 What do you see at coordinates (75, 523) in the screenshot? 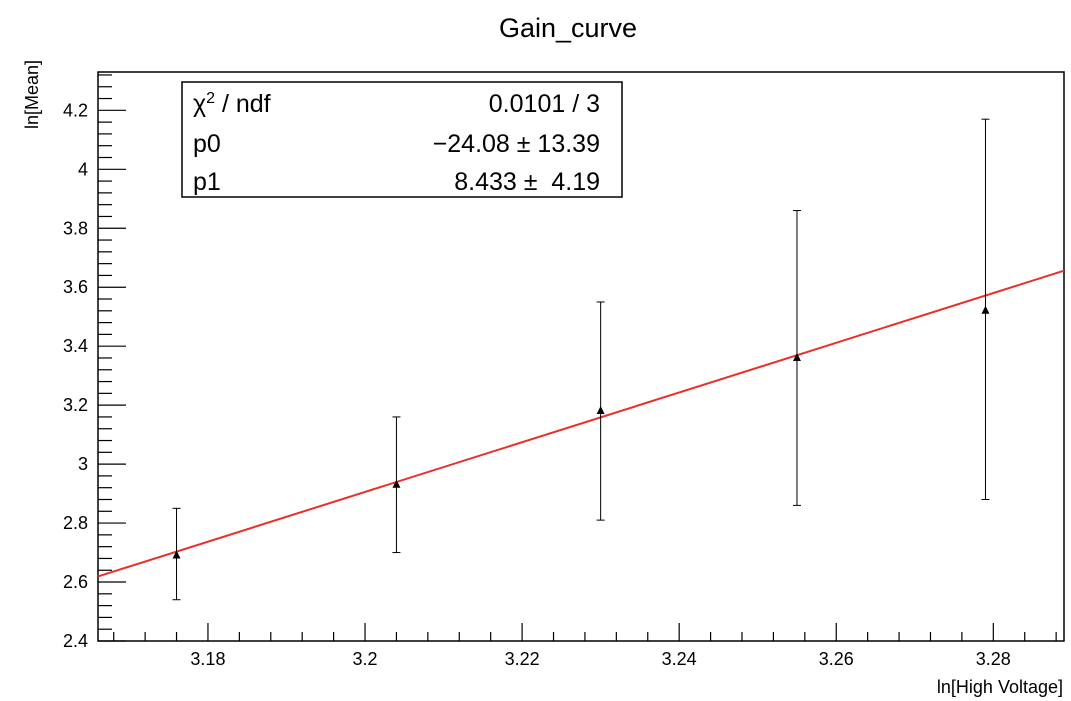
I see `y-tick-label: 2.8` at bounding box center [75, 523].